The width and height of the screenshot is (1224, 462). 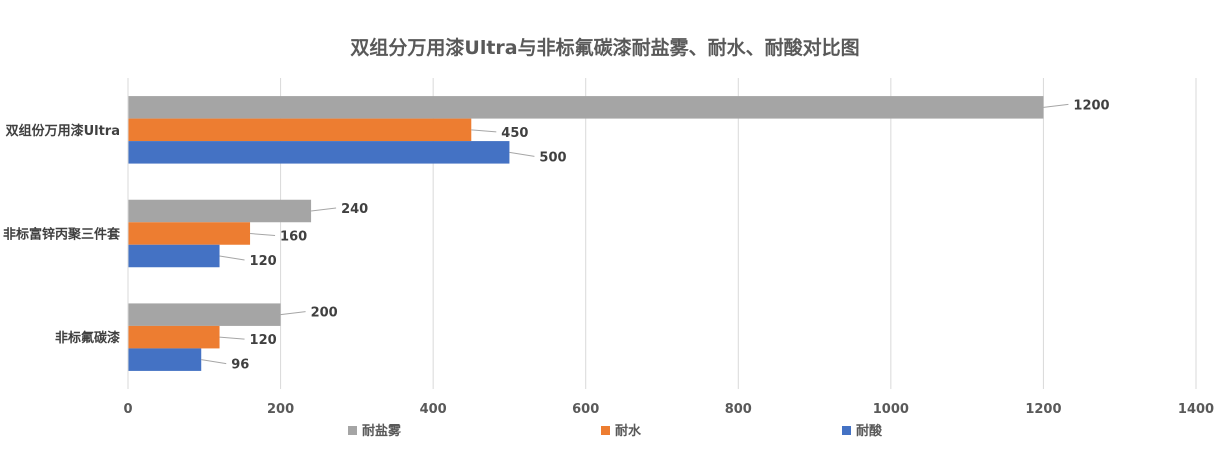 I want to click on chart-title: 双组分万用漆Ultra与非标氟碳漆耐盐雾、耐水、耐酸对比图, so click(x=604, y=47).